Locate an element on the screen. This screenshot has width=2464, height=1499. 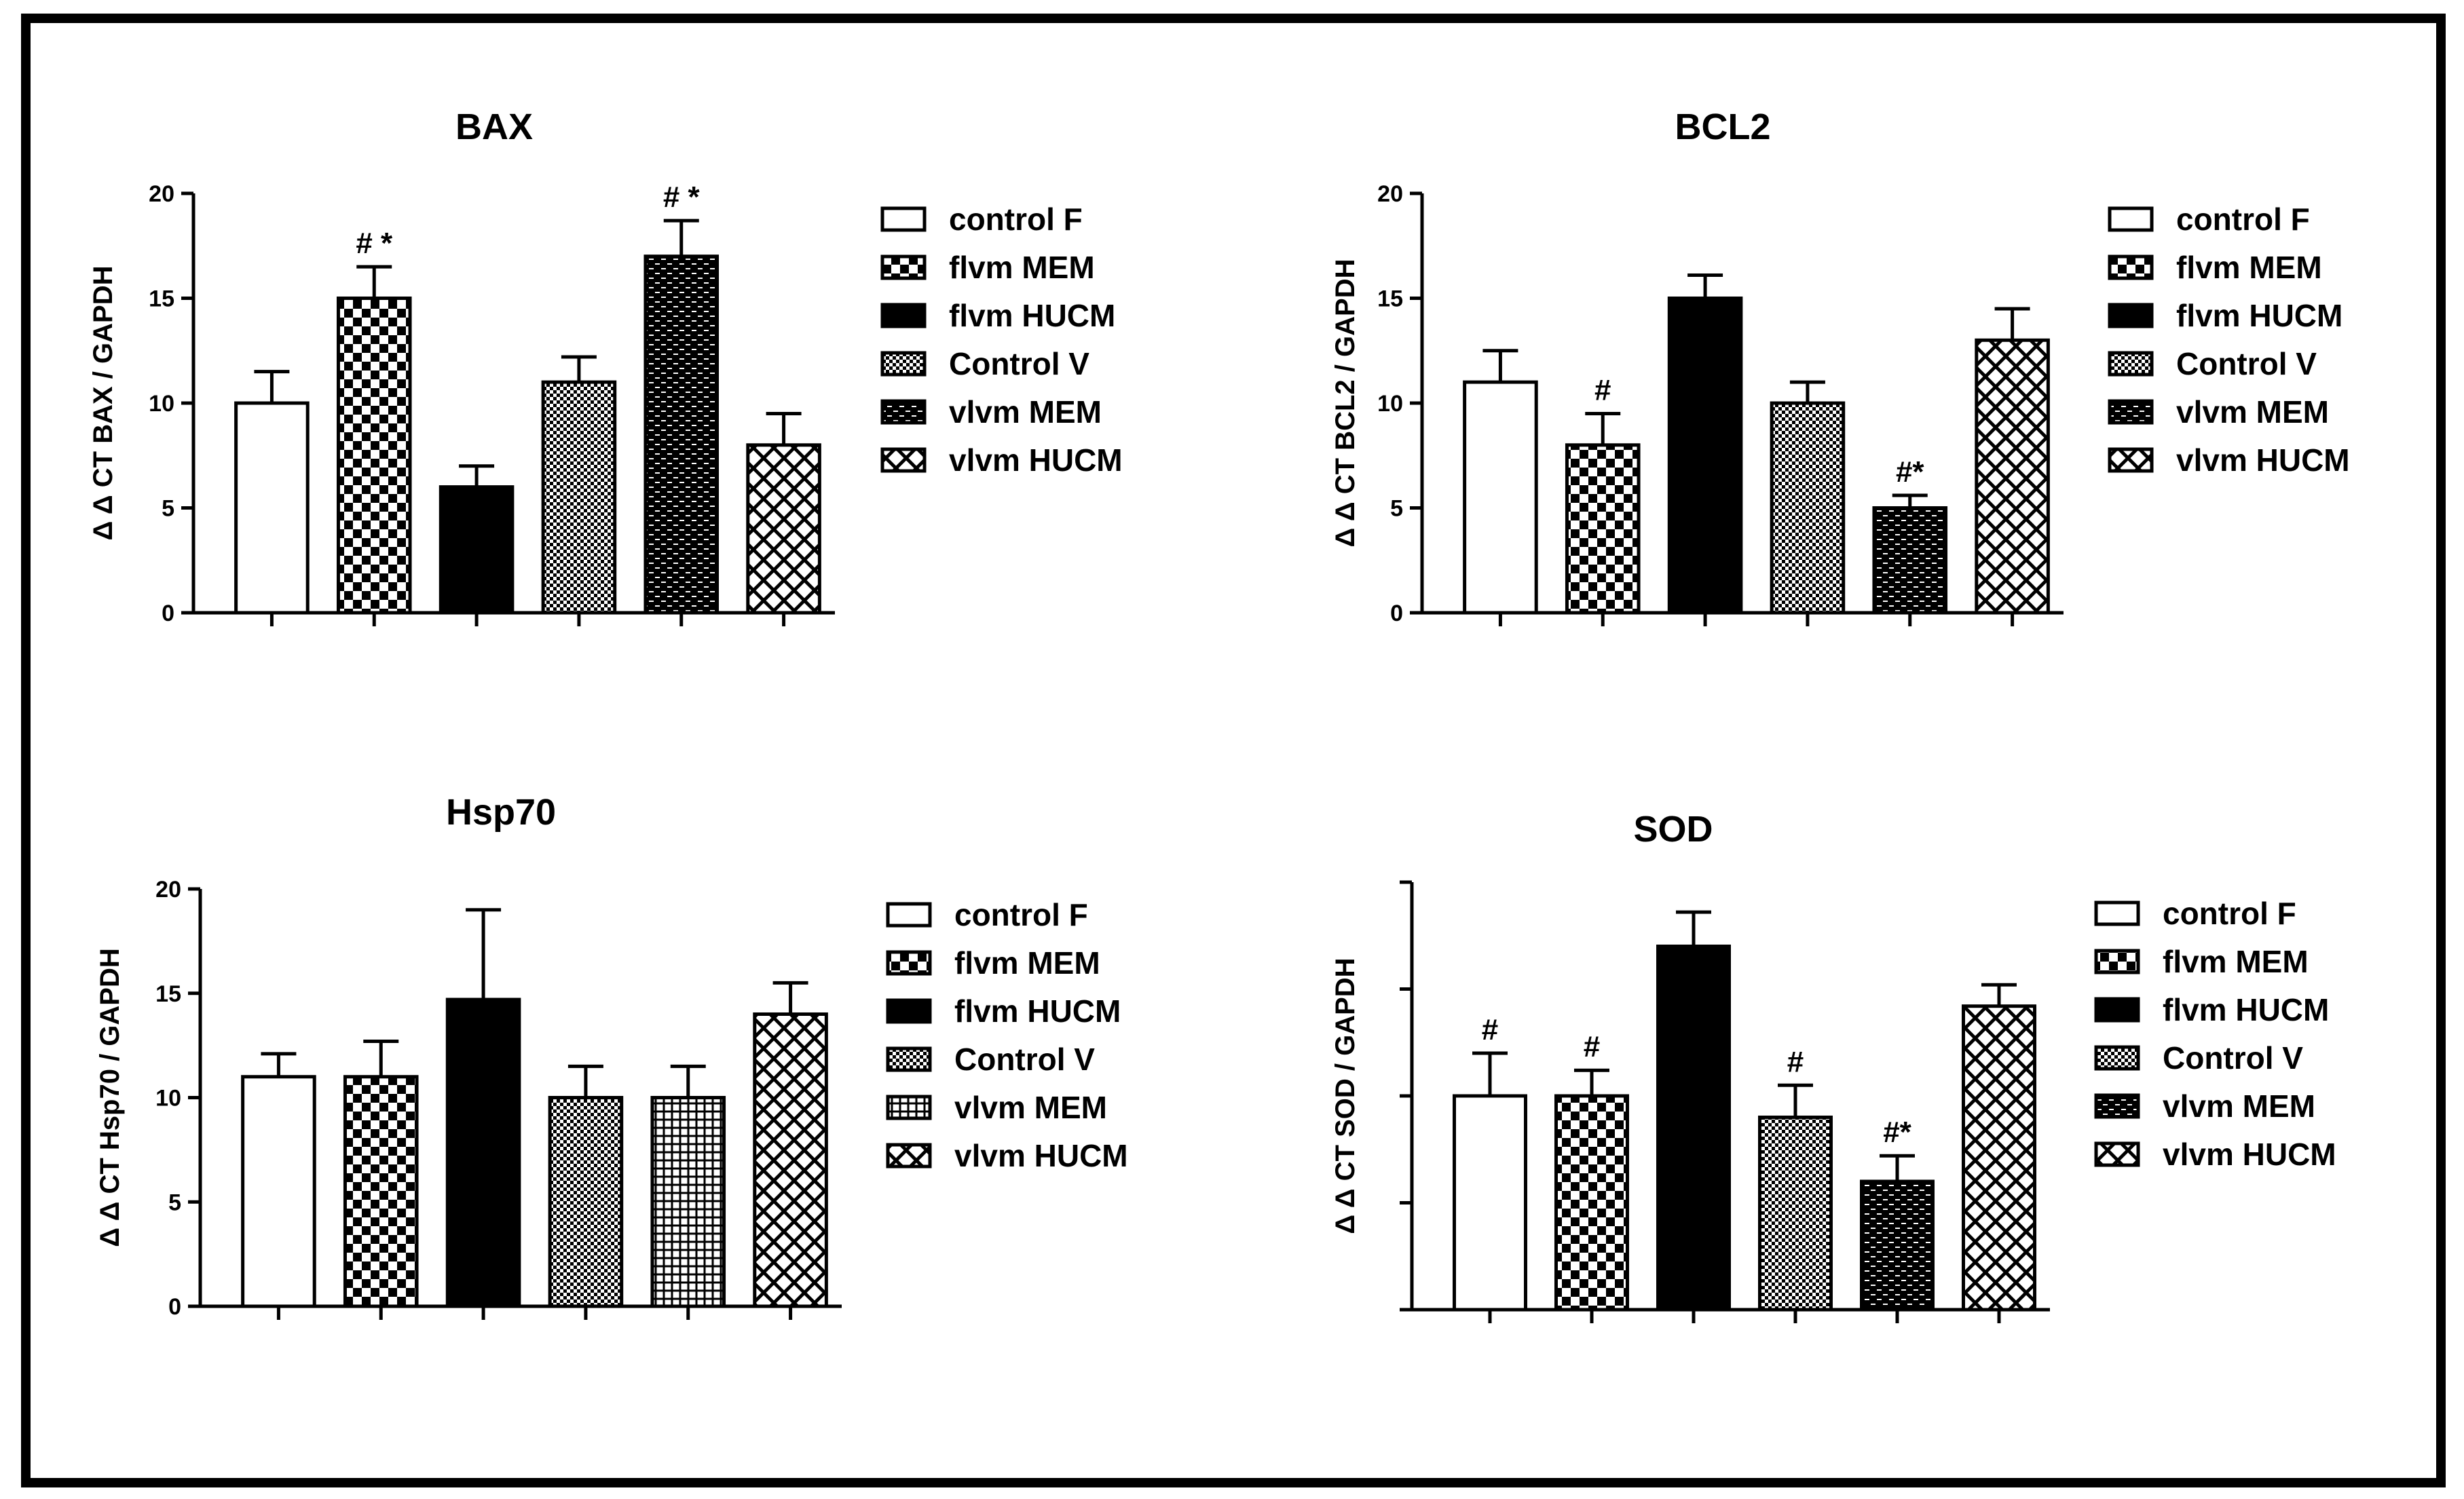
chart-title: BCL2 is located at coordinates (1723, 127).